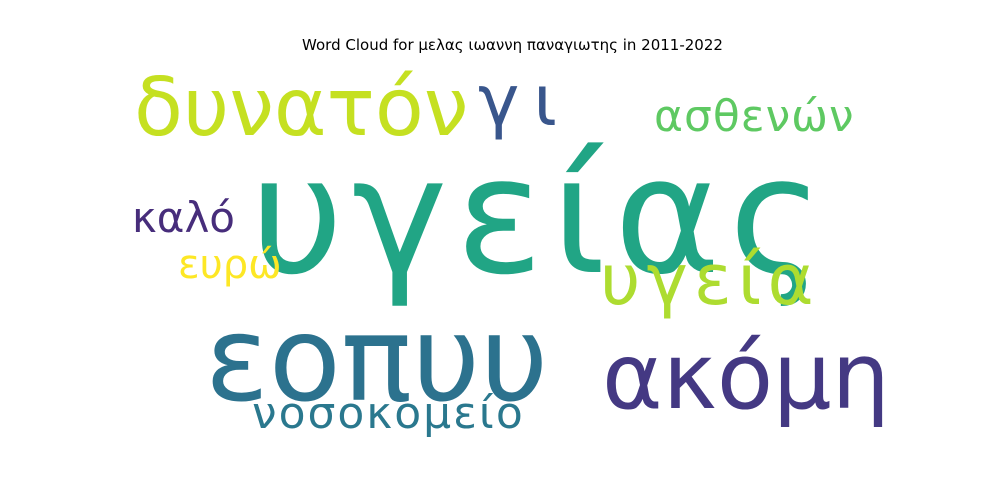 This screenshot has height=500, width=1000. Describe the element at coordinates (377, 359) in the screenshot. I see `word-2: εοπυυ` at that location.